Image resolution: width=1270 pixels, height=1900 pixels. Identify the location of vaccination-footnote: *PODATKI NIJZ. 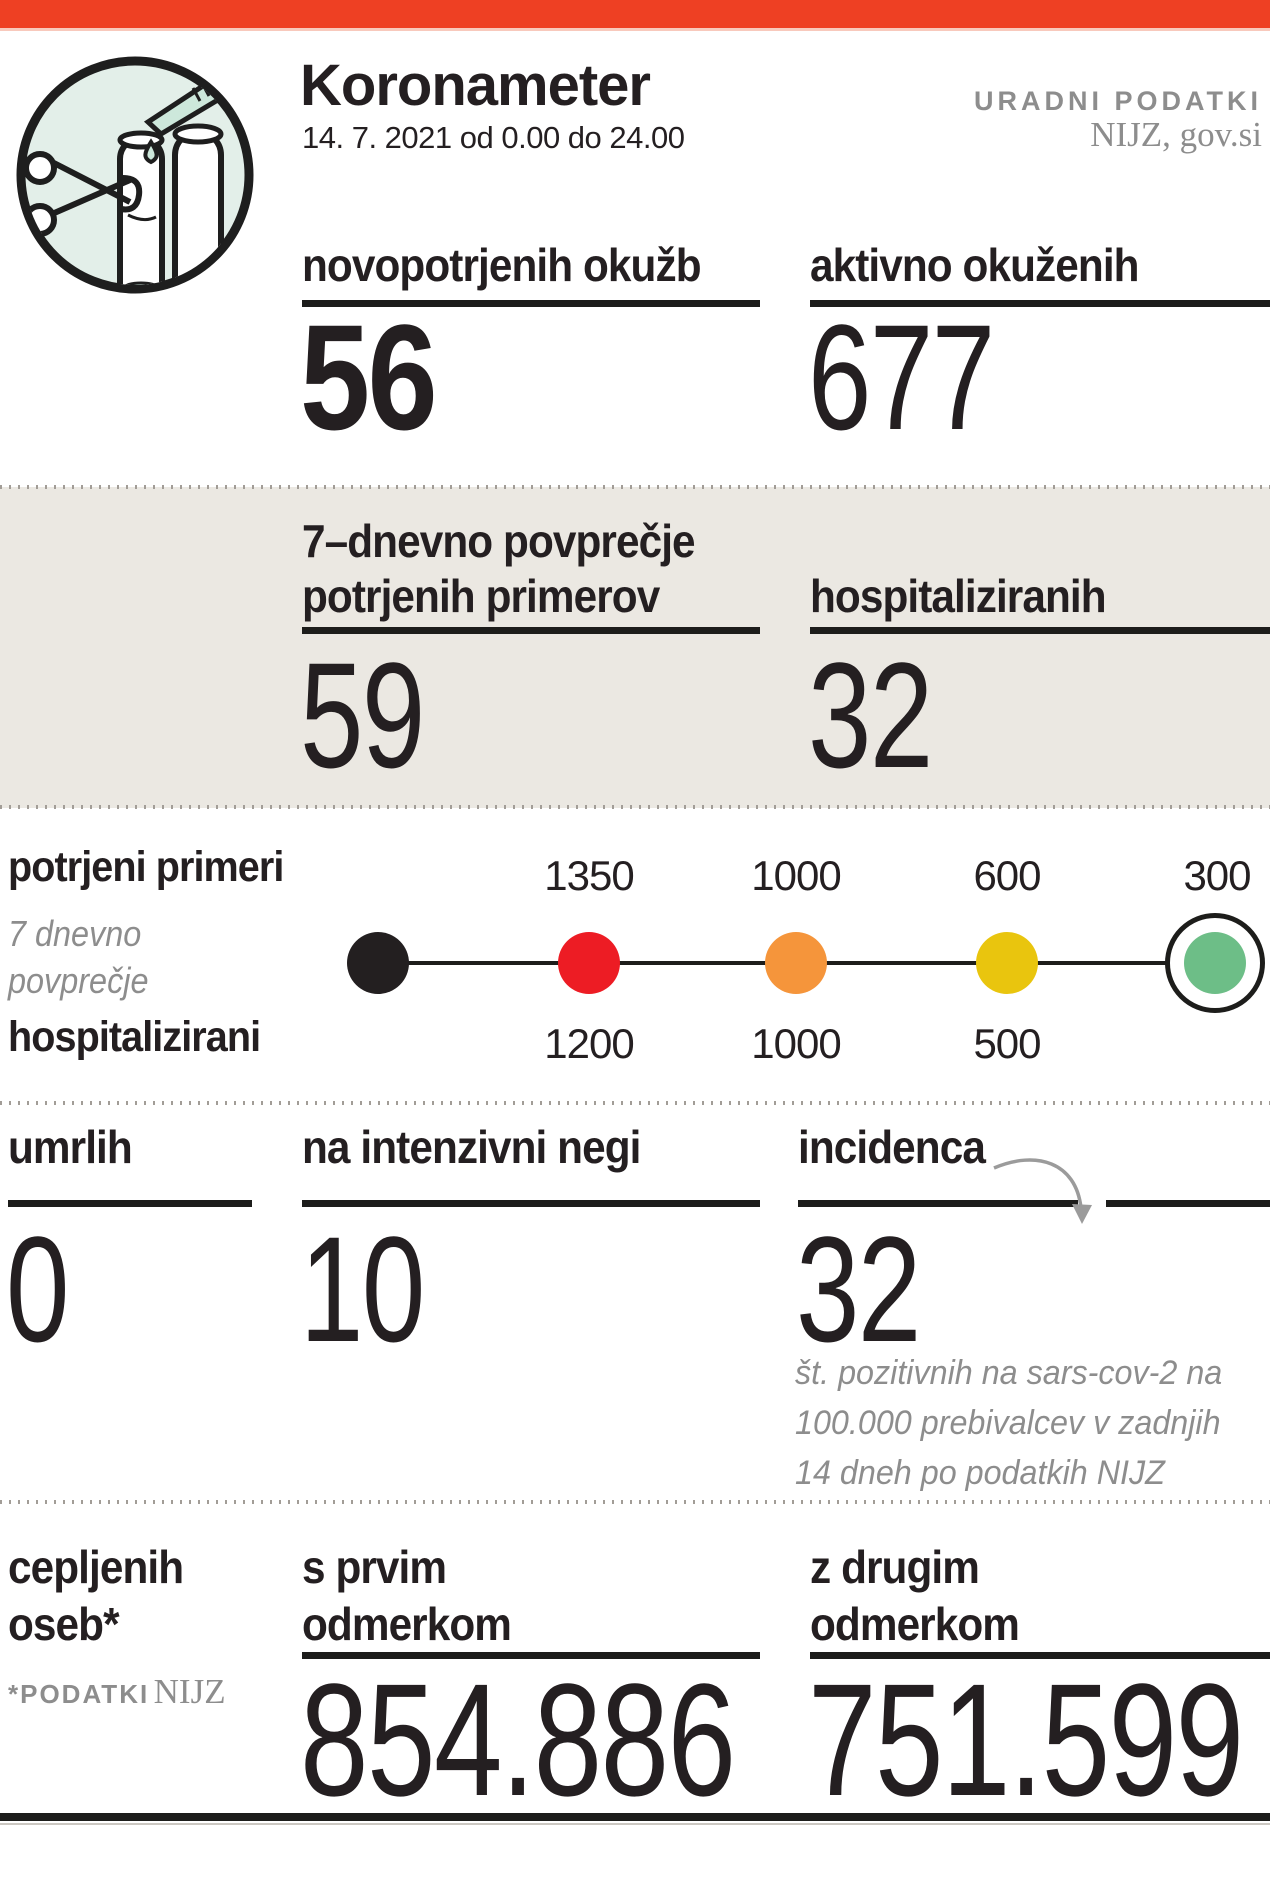
(117, 1692).